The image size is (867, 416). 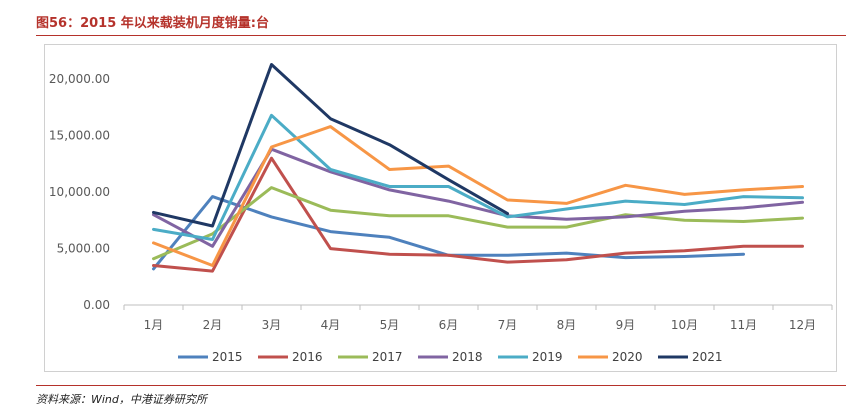 I want to click on legend-label: 2016, so click(x=307, y=357).